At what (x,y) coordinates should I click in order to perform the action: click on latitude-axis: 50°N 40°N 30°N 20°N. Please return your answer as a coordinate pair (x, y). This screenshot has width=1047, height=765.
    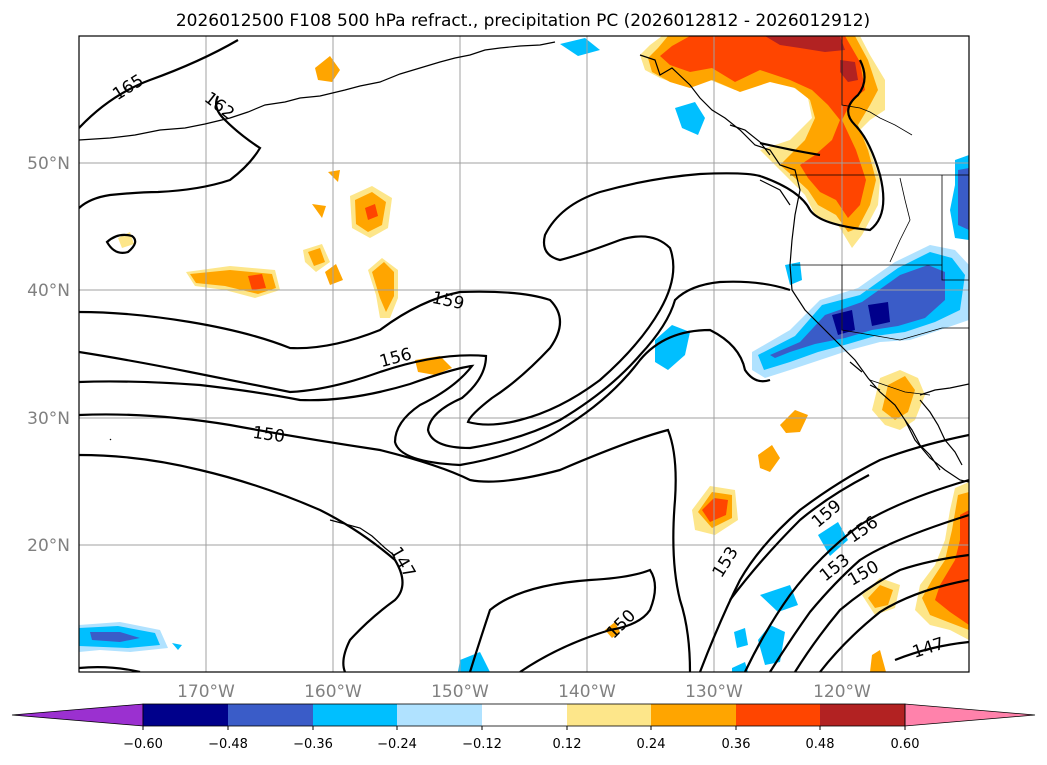
    Looking at the image, I should click on (48, 355).